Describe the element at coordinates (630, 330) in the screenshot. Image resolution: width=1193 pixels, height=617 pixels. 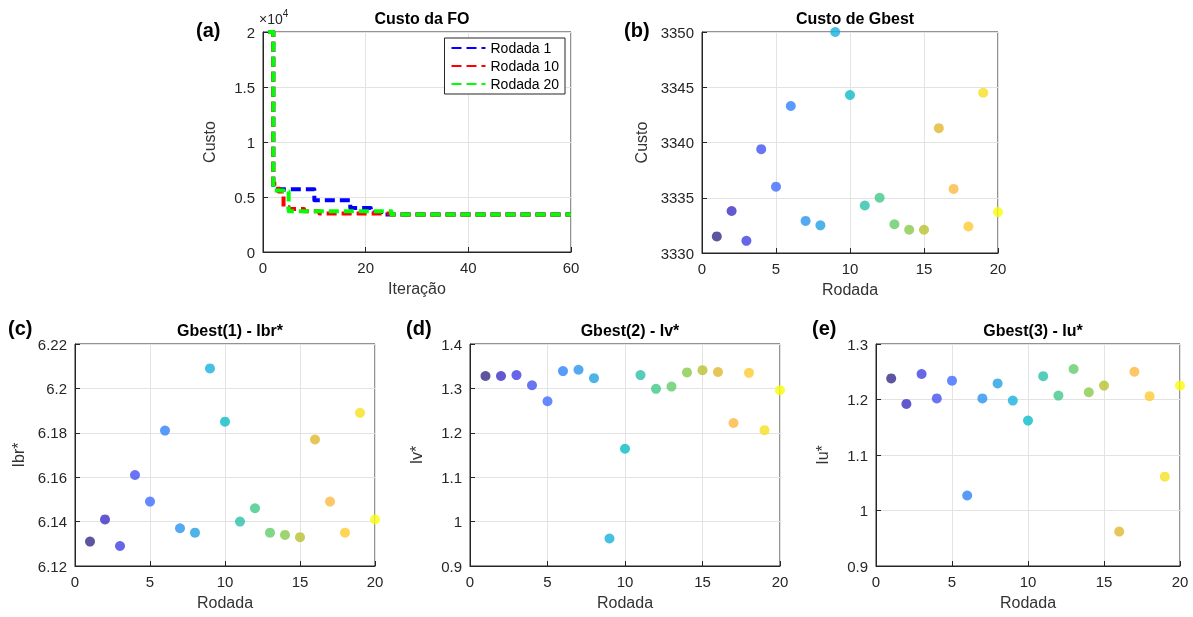
I see `chart-title: Gbest(2) - Iv*` at that location.